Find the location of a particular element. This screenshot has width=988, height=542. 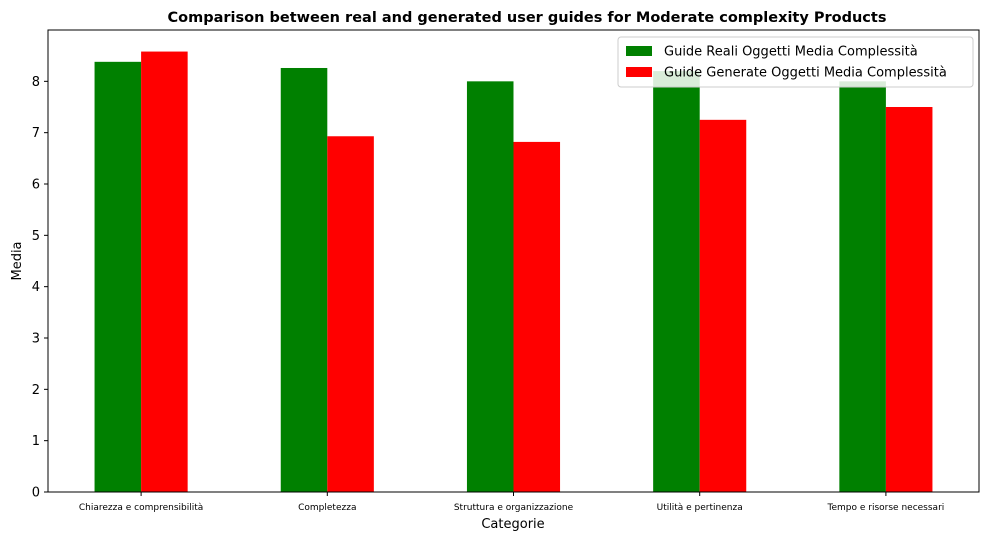

y-tick-label: 0 is located at coordinates (36, 493).